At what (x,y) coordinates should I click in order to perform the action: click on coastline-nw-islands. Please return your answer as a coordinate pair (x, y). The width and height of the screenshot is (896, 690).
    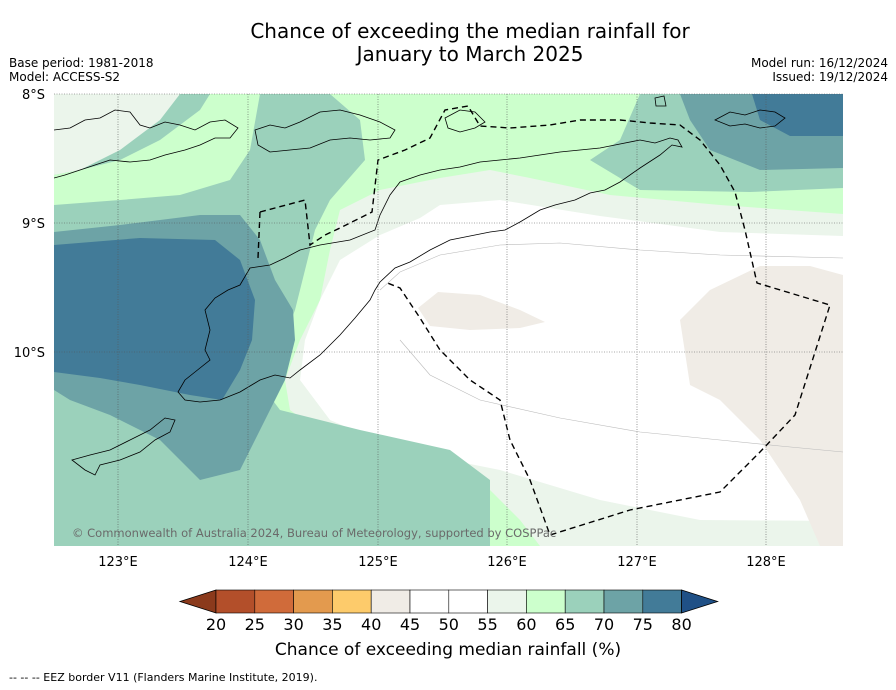
    Looking at the image, I should click on (146, 144).